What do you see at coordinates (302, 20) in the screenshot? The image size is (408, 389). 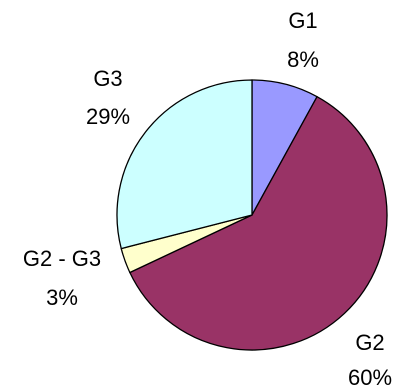 I see `slice-label-g1-name: G1` at bounding box center [302, 20].